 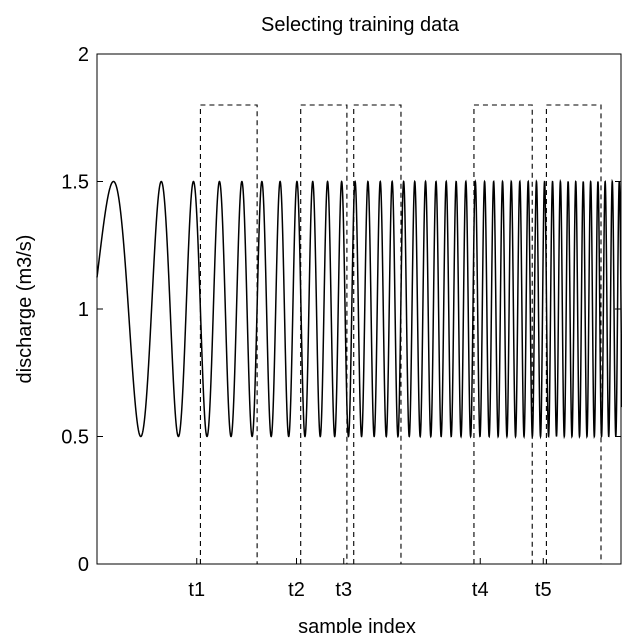 What do you see at coordinates (25, 309) in the screenshot?
I see `y-axis-label: discharge (m3/s)` at bounding box center [25, 309].